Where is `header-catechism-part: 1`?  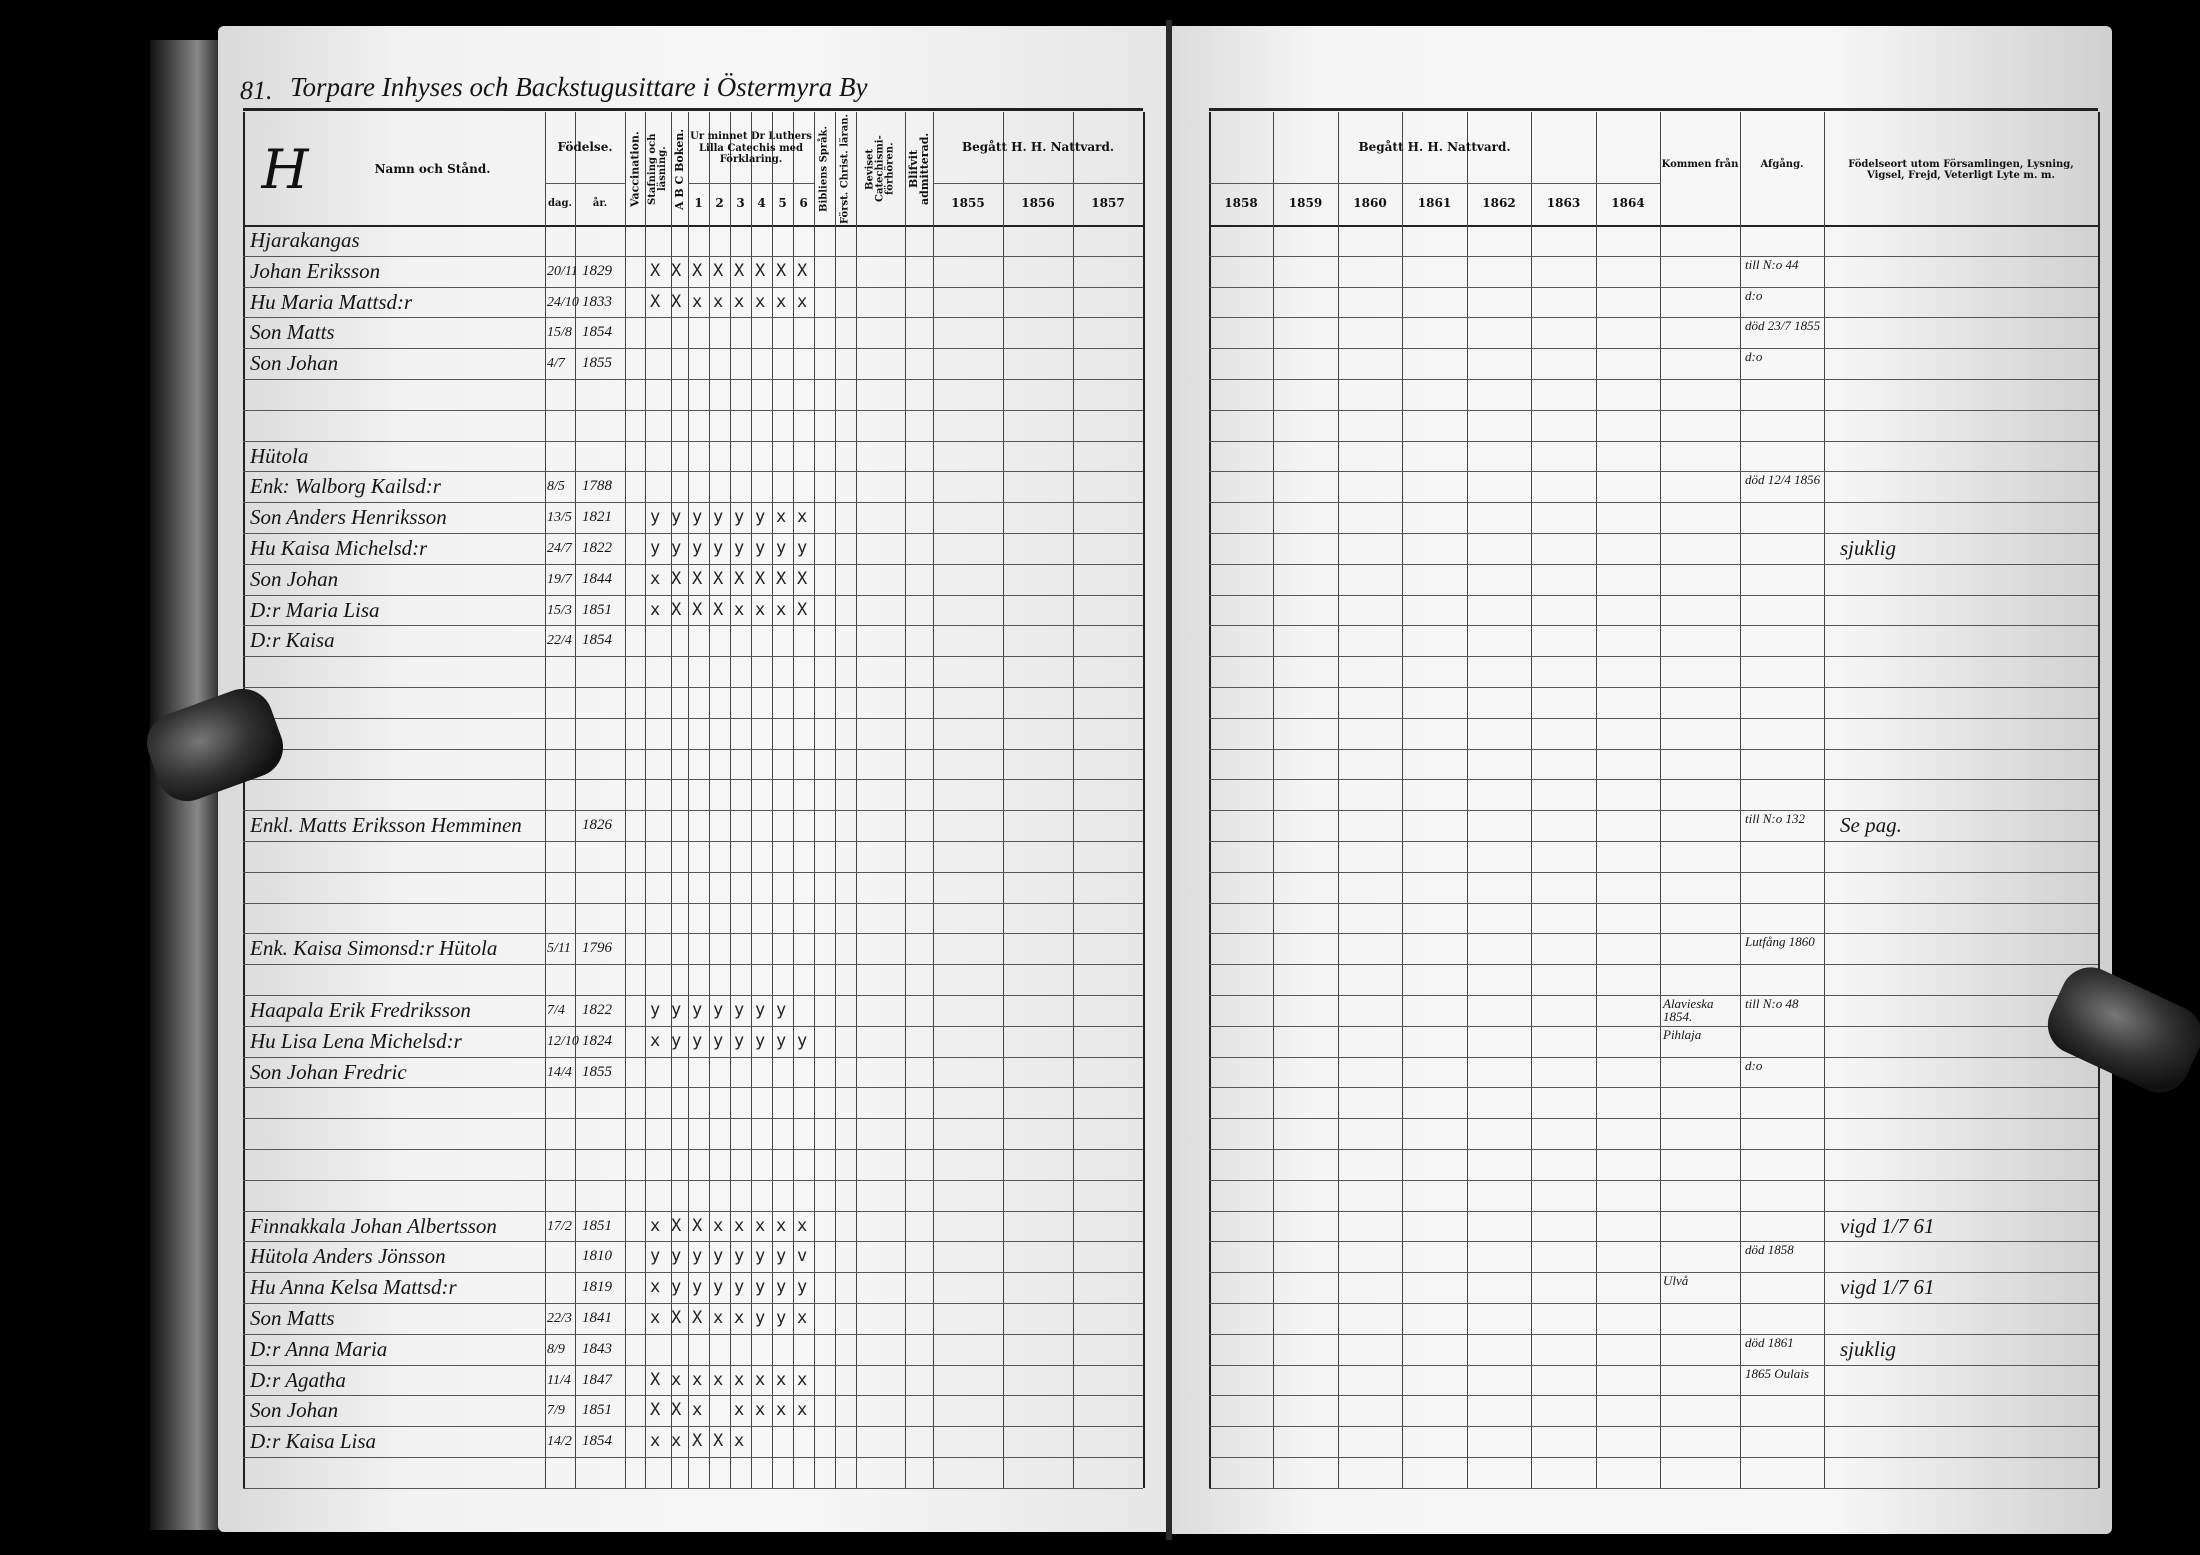
header-catechism-part: 1 is located at coordinates (698, 203).